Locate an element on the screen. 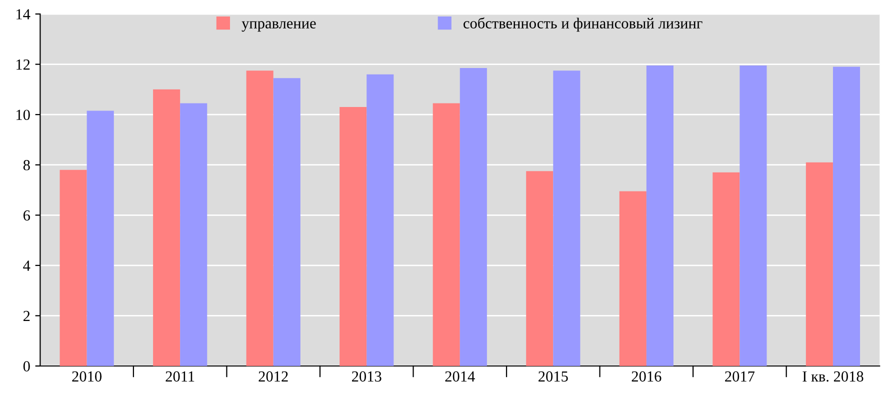  y-tick-label: 2 is located at coordinates (26, 316).